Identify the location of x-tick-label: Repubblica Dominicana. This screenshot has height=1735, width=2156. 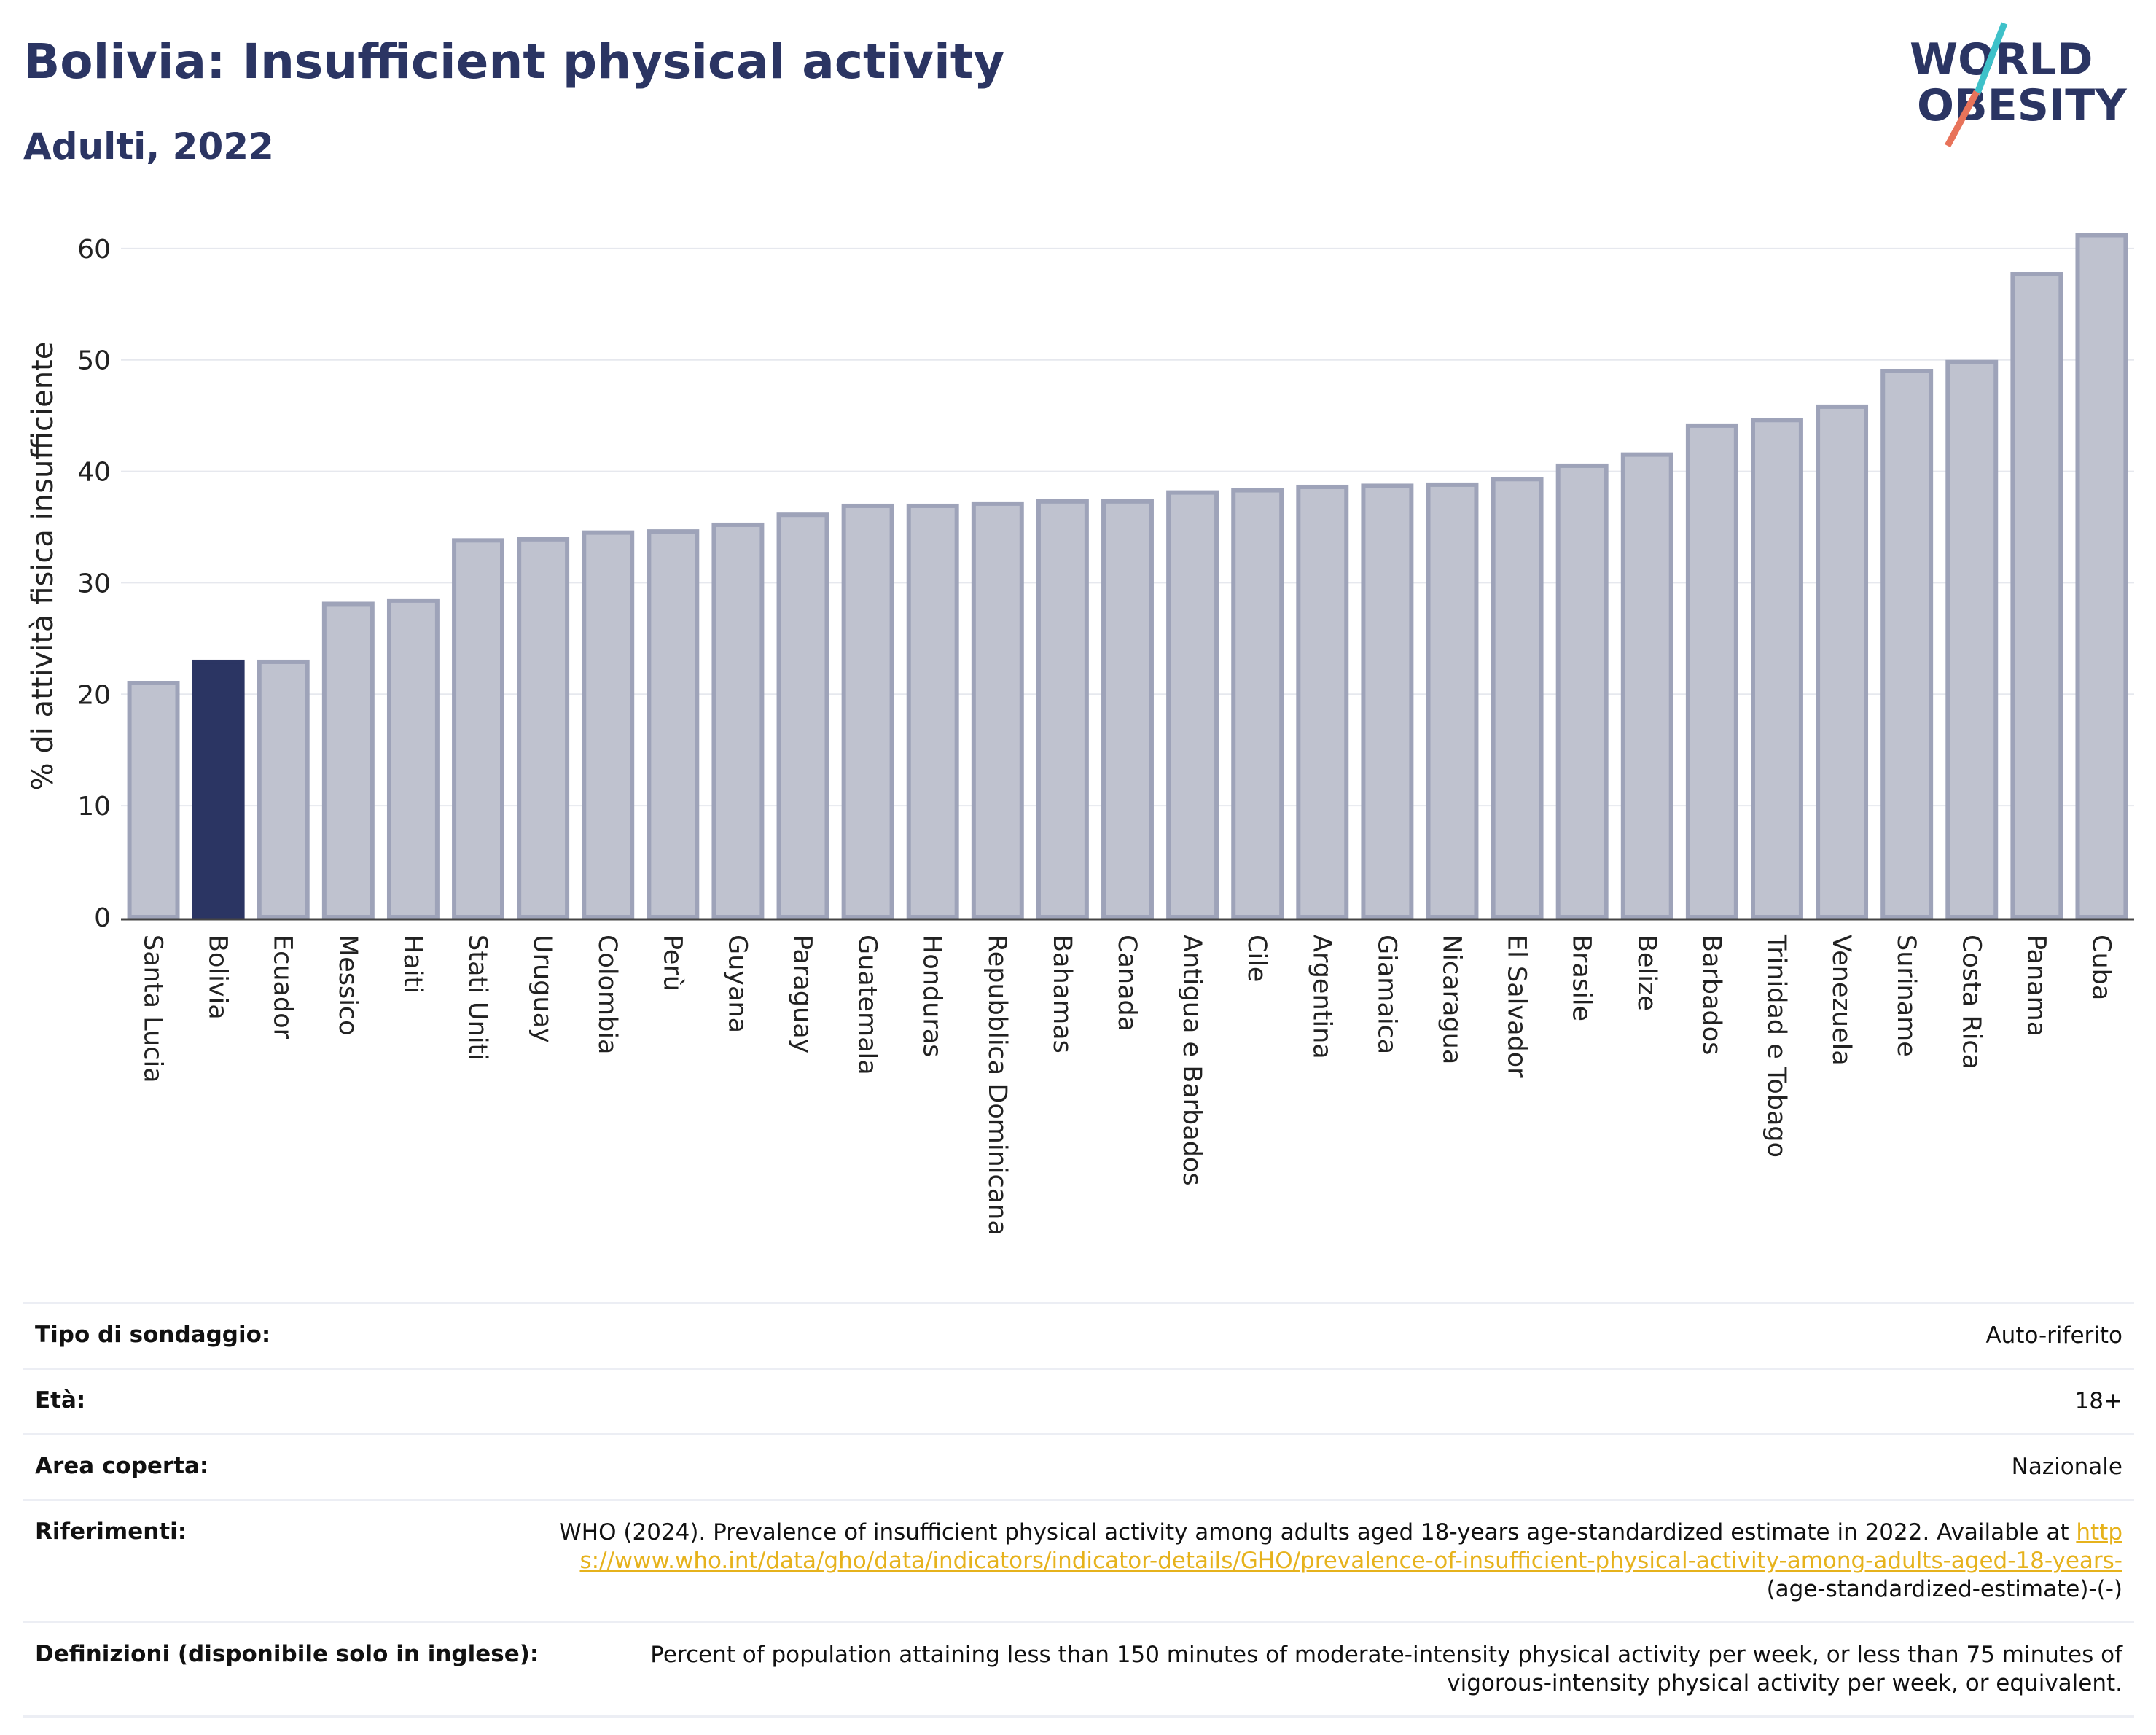
(998, 1085).